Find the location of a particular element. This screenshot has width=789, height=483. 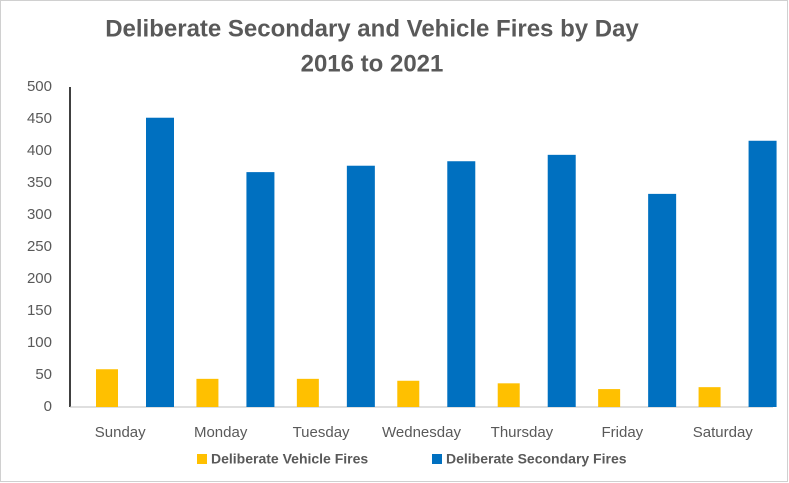

x-tick-label: Sunday is located at coordinates (120, 432).